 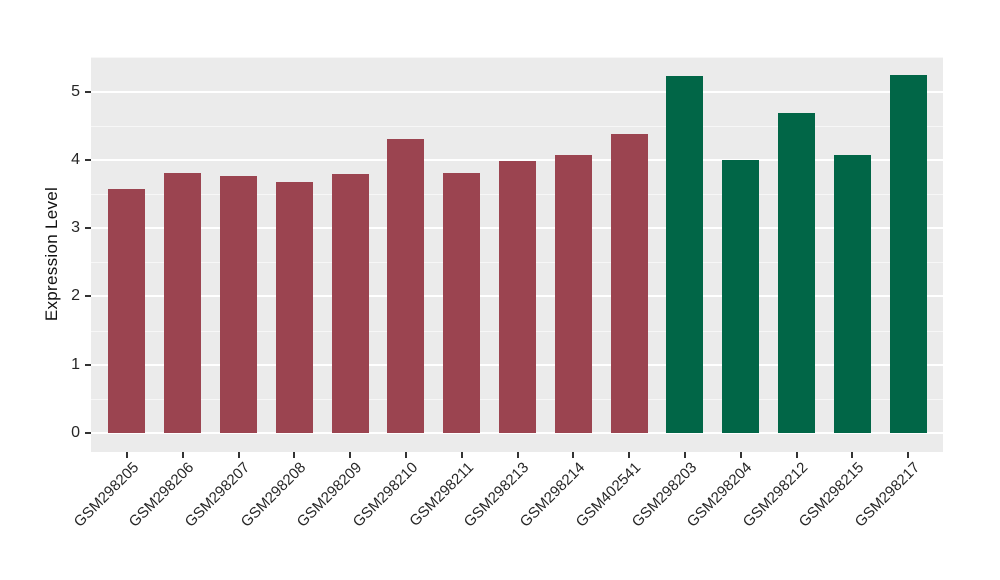 What do you see at coordinates (573, 294) in the screenshot?
I see `bar-GSM298214` at bounding box center [573, 294].